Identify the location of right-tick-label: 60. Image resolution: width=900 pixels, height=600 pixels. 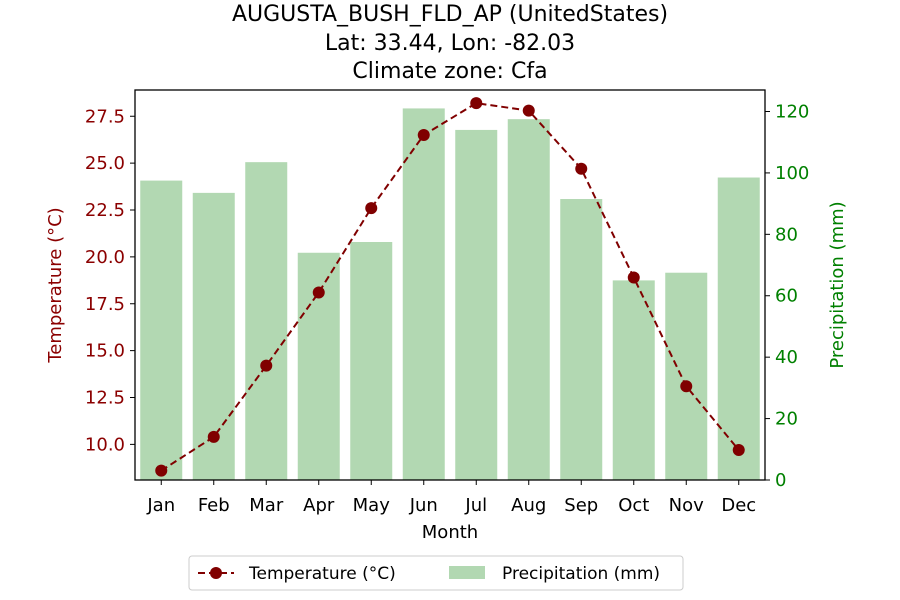
(786, 296).